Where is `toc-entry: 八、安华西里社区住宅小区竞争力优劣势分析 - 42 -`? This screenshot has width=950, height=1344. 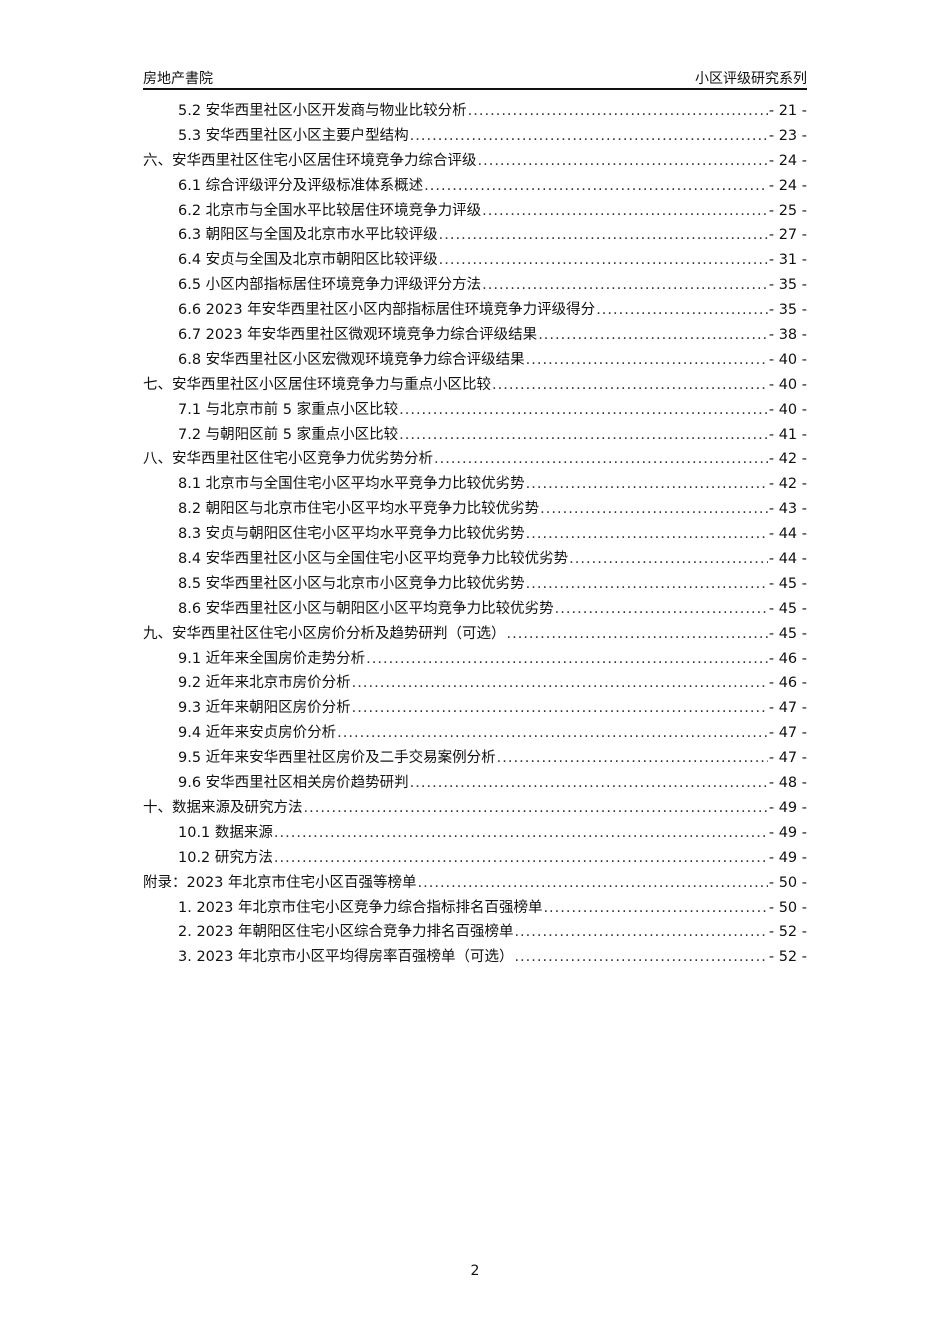
toc-entry: 八、安华西里社区住宅小区竞争力优劣势分析 - 42 - is located at coordinates (475, 459).